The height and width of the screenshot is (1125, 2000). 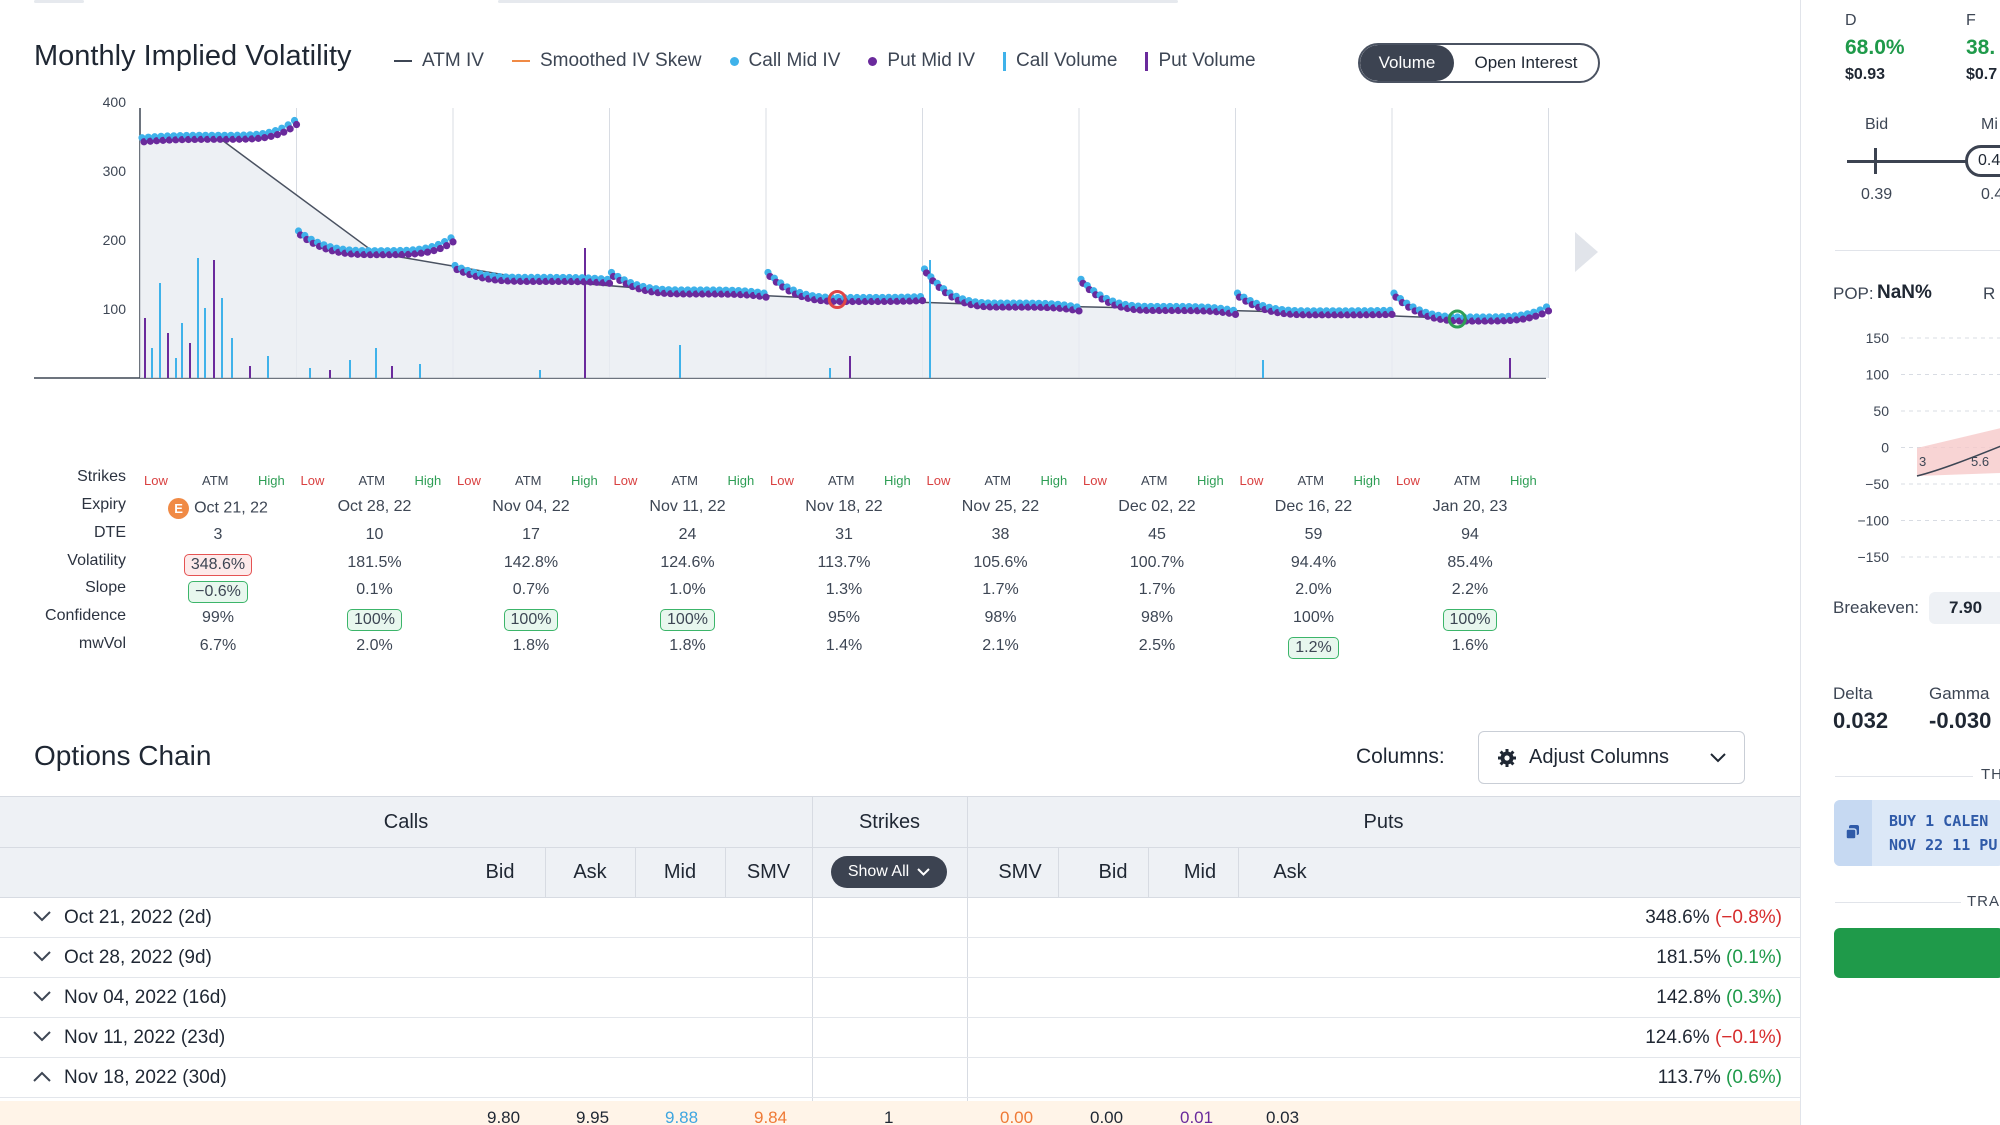 What do you see at coordinates (1586, 252) in the screenshot?
I see `next-arrow-icon` at bounding box center [1586, 252].